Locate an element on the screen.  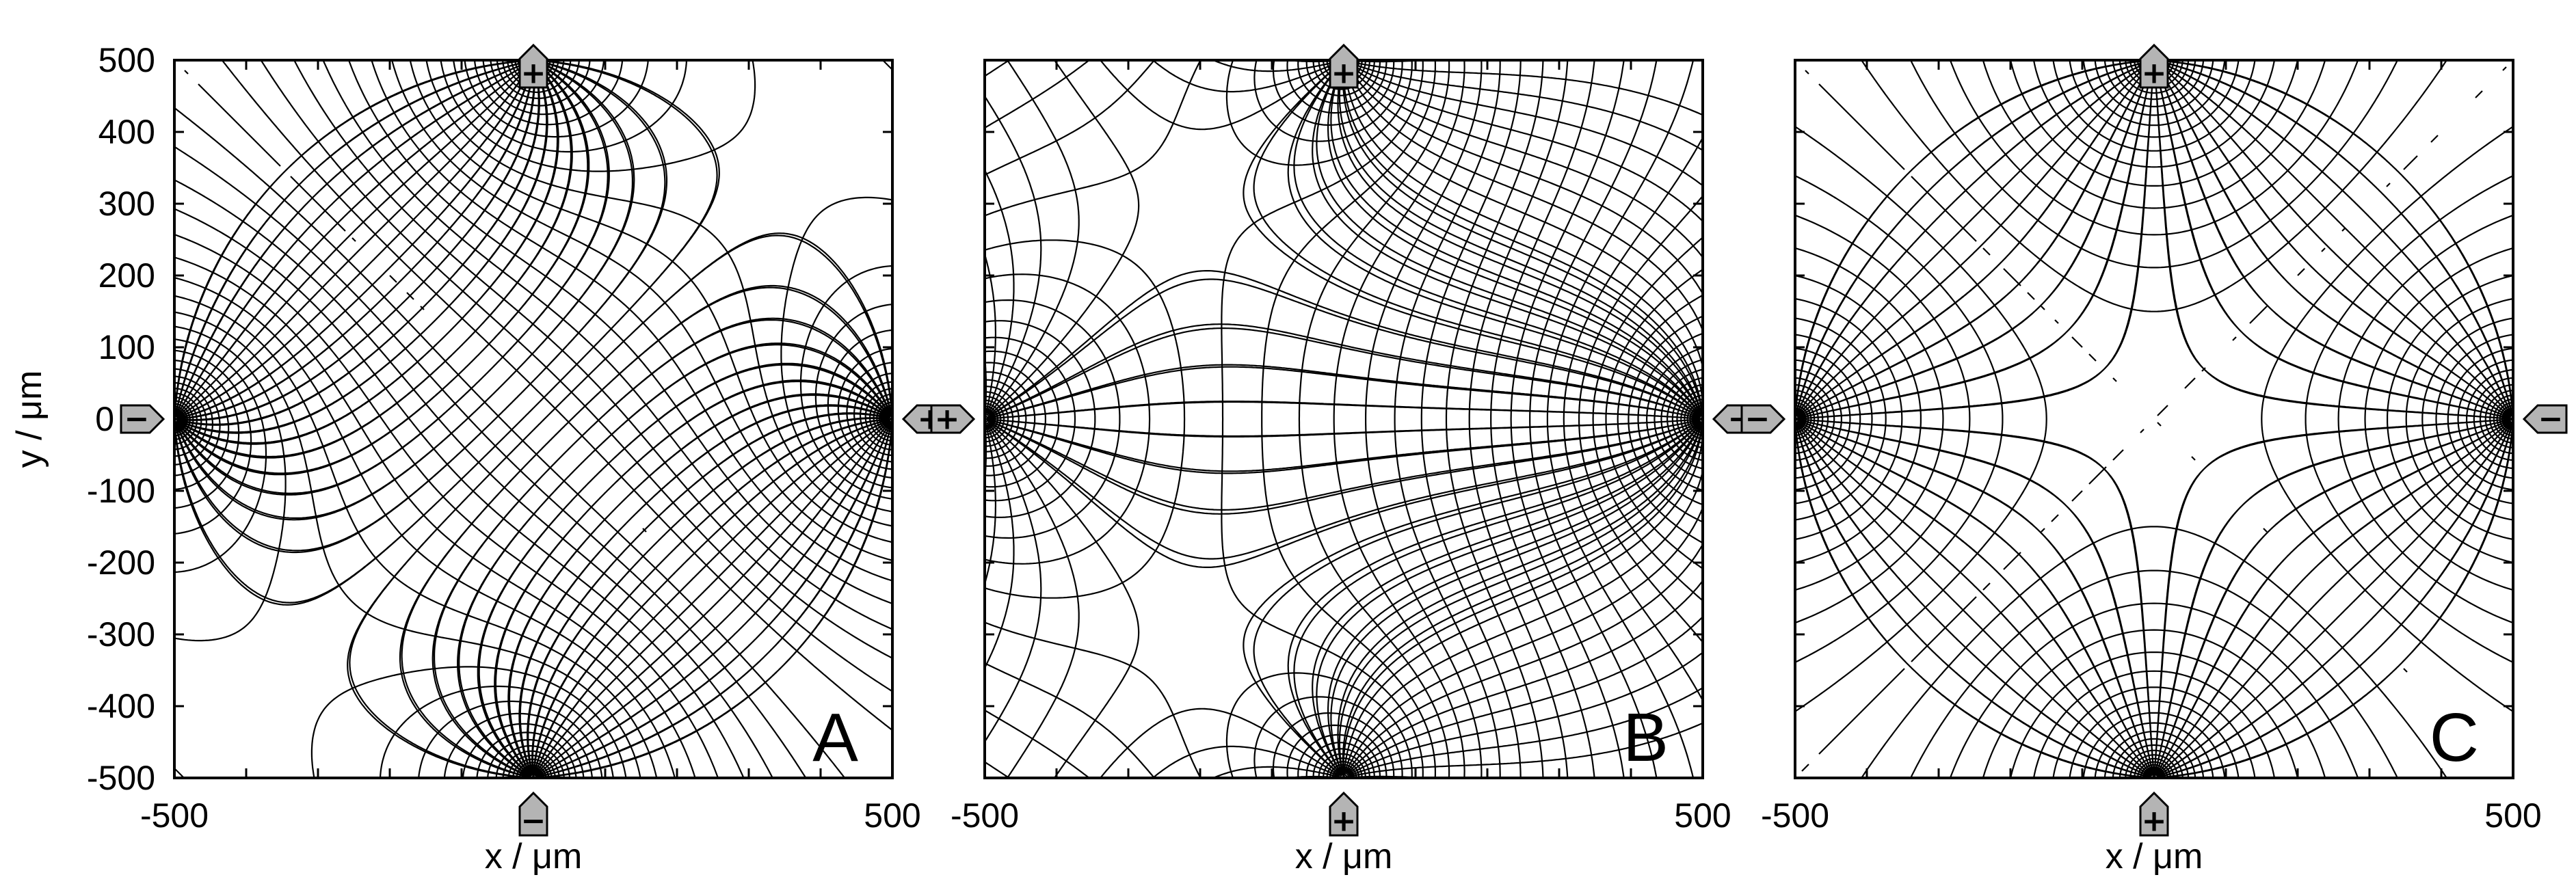
y-tick-label: -200 is located at coordinates (121, 563).